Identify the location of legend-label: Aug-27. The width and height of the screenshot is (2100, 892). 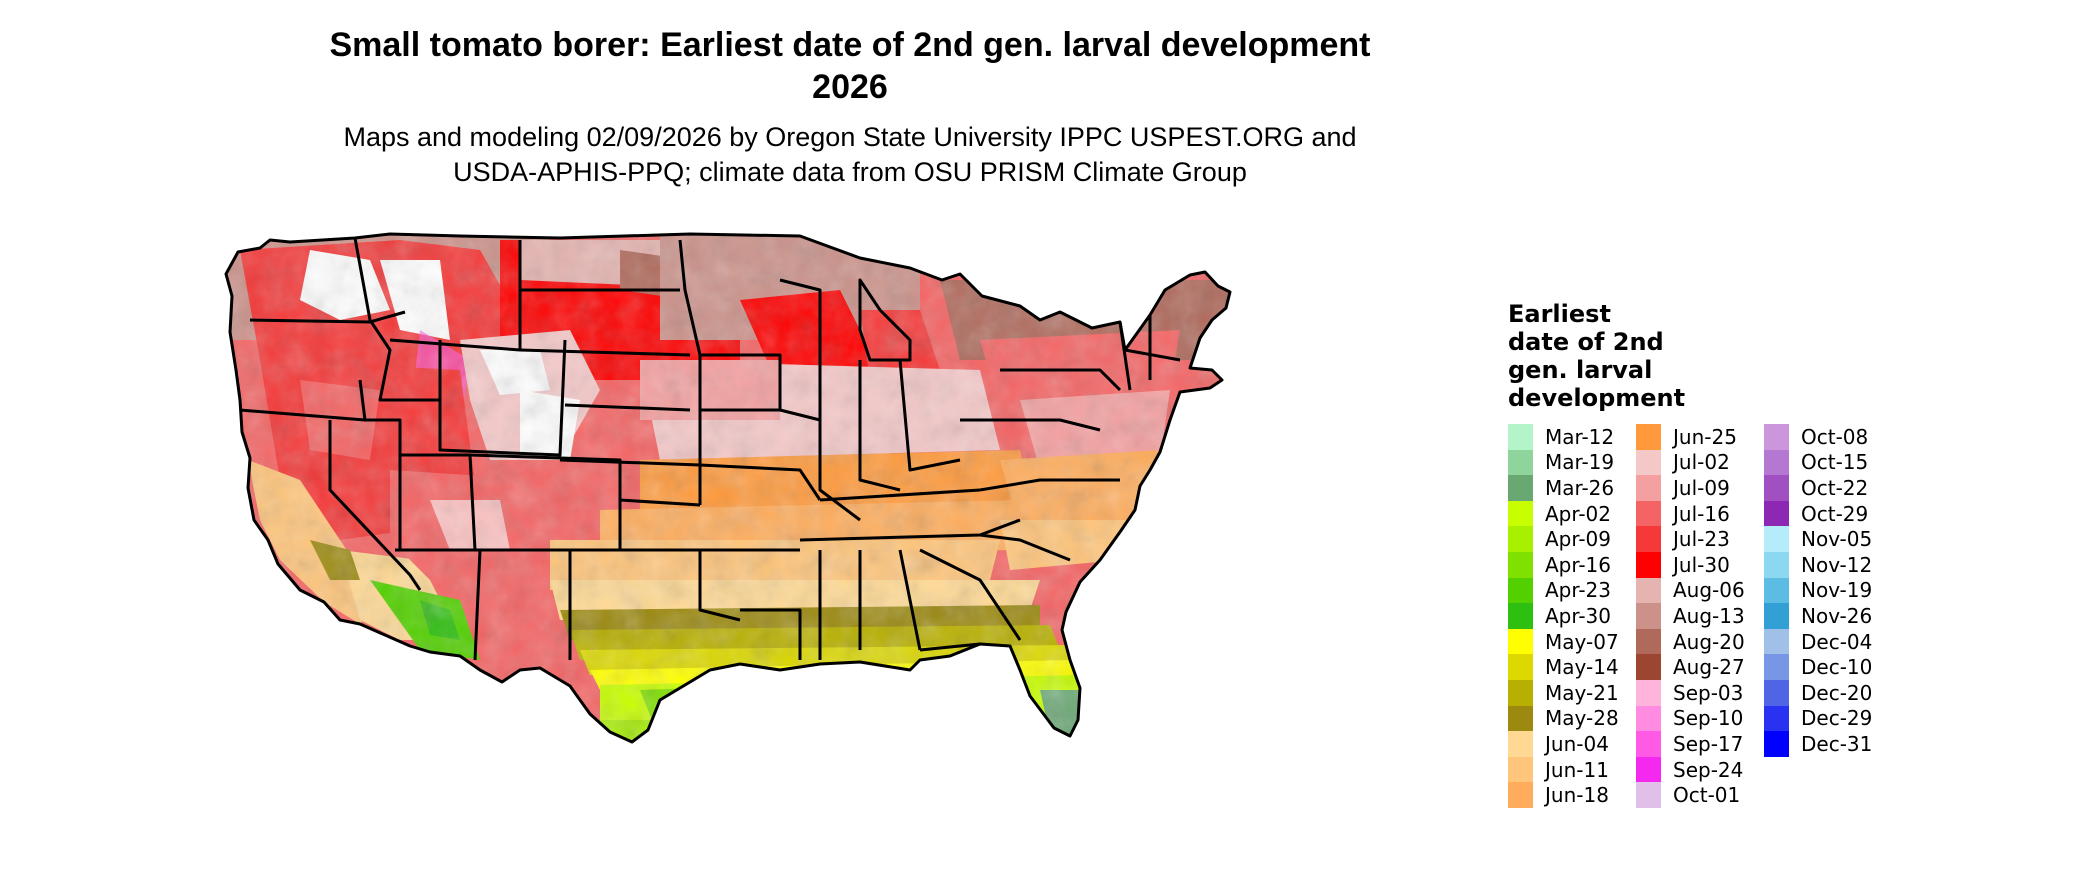
(1709, 667).